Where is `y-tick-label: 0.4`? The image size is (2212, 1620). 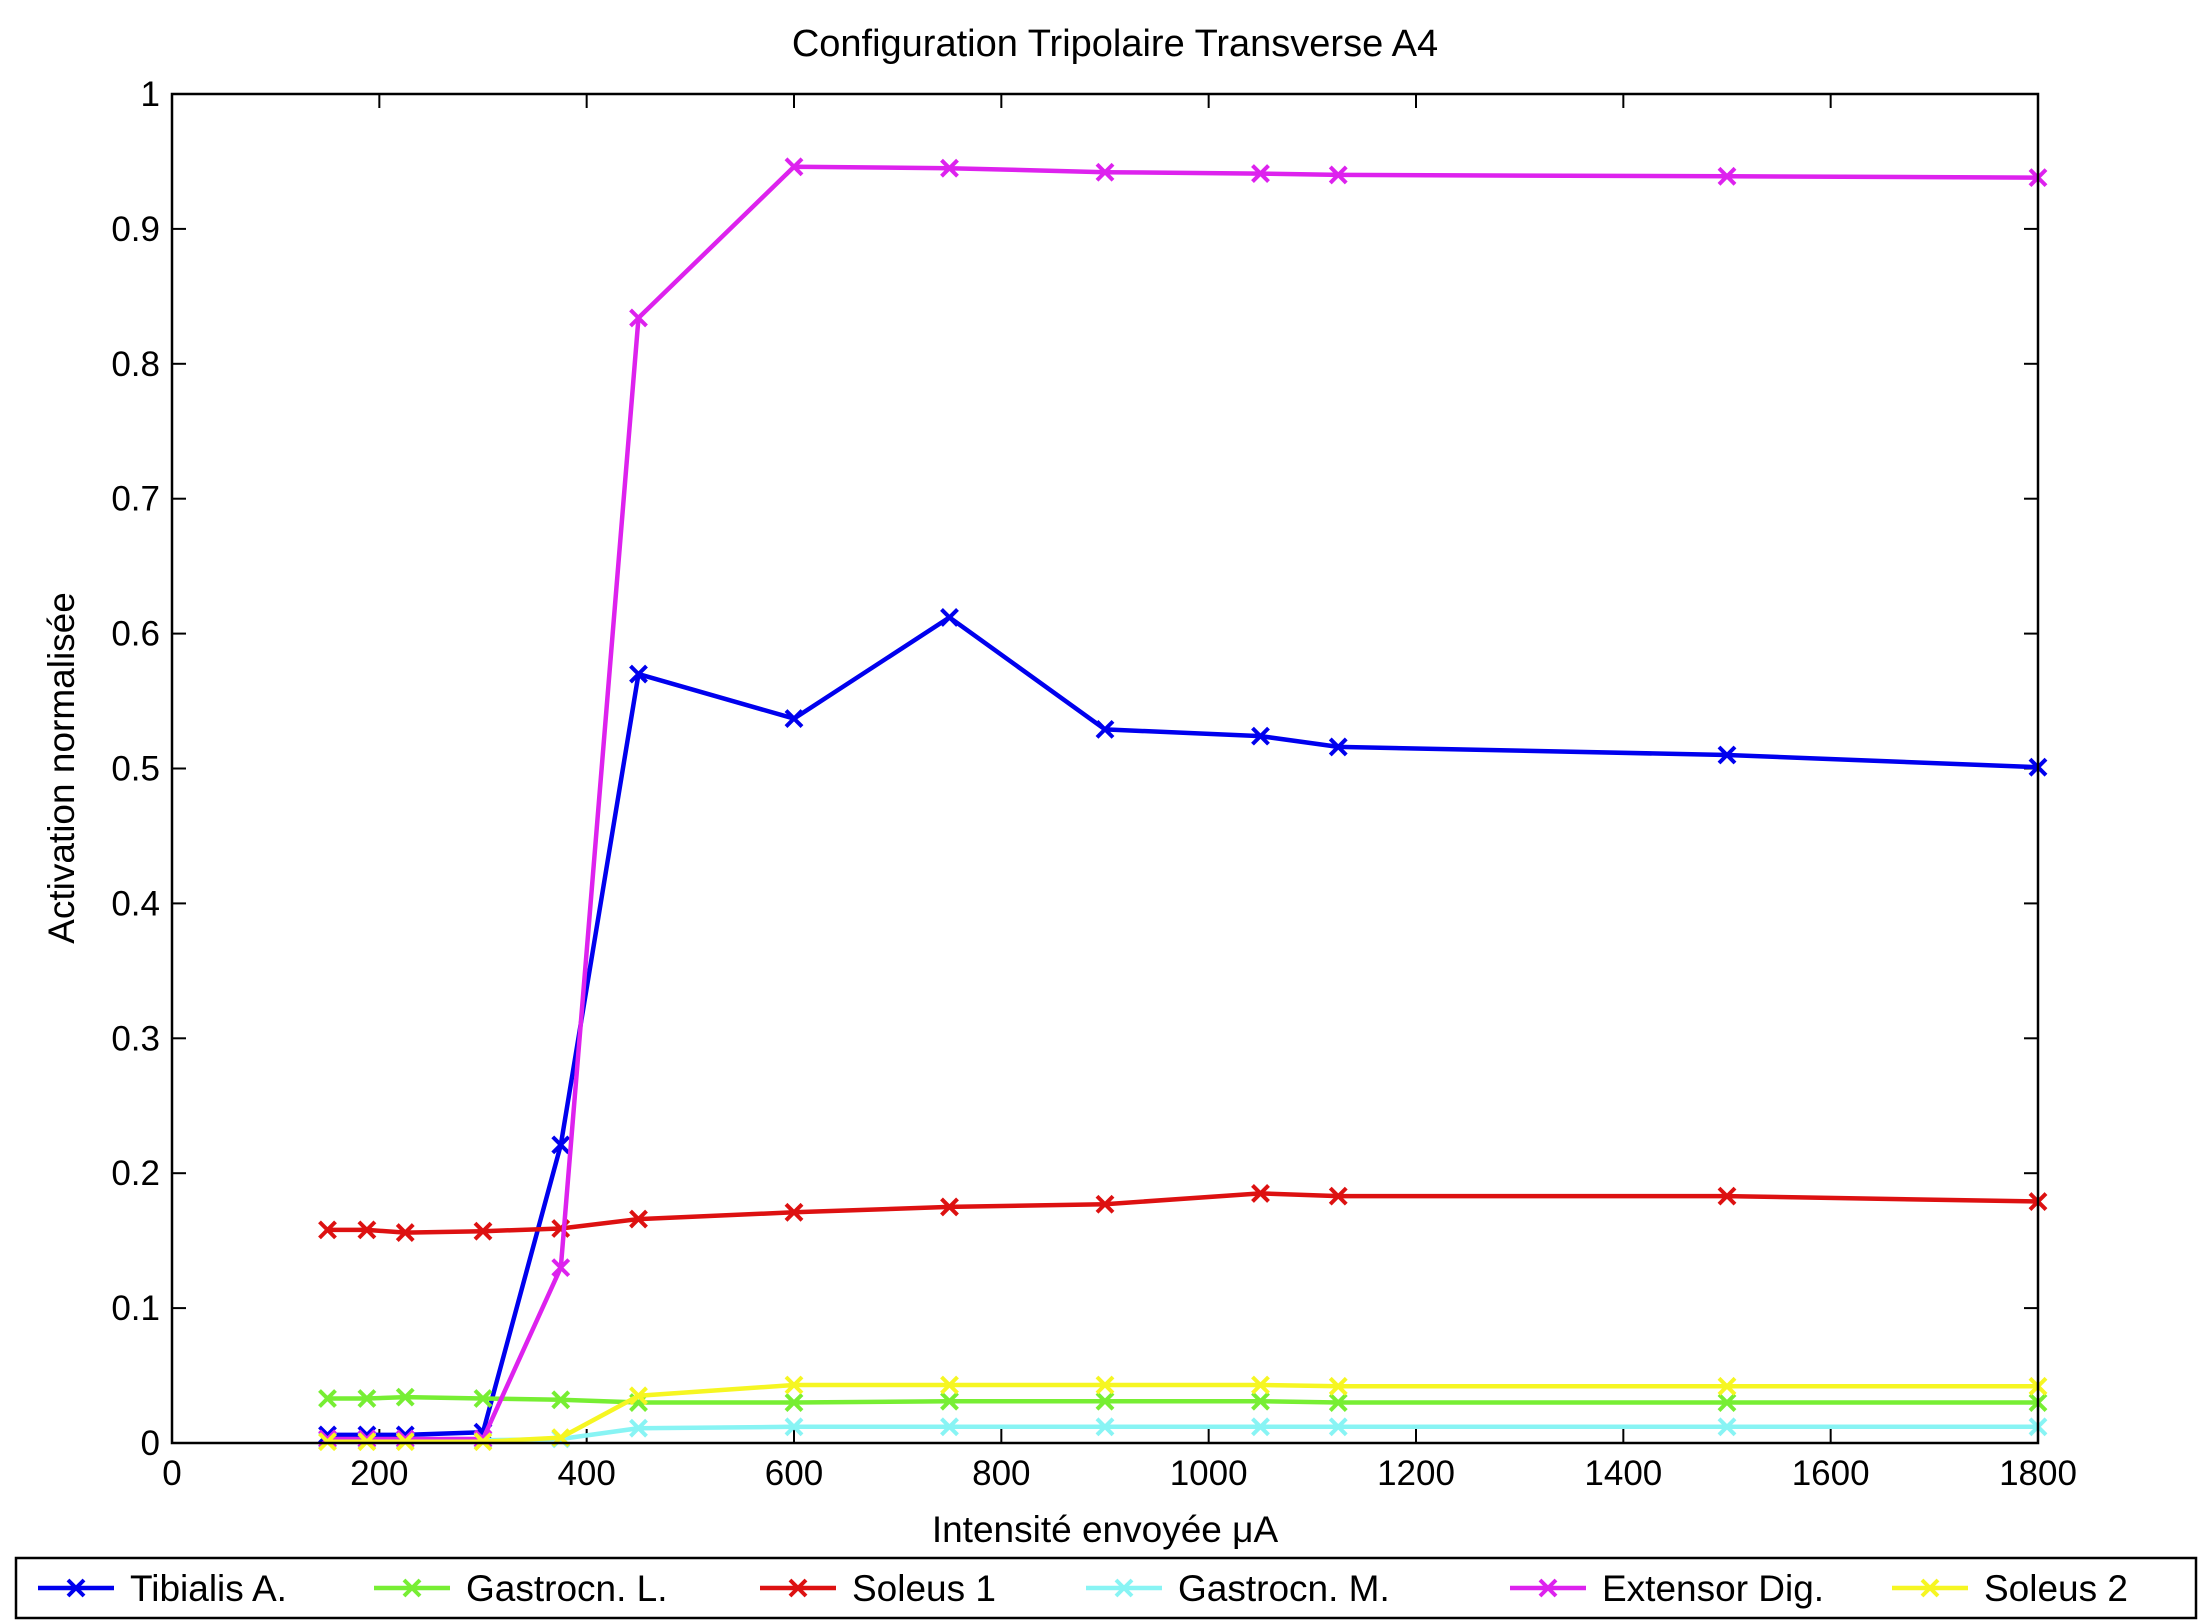
y-tick-label: 0.4 is located at coordinates (135, 903).